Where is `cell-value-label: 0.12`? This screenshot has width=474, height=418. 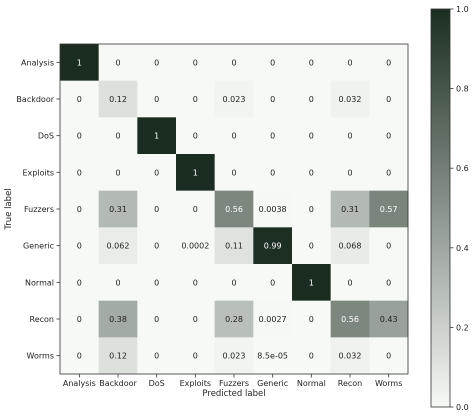 cell-value-label: 0.12 is located at coordinates (118, 356).